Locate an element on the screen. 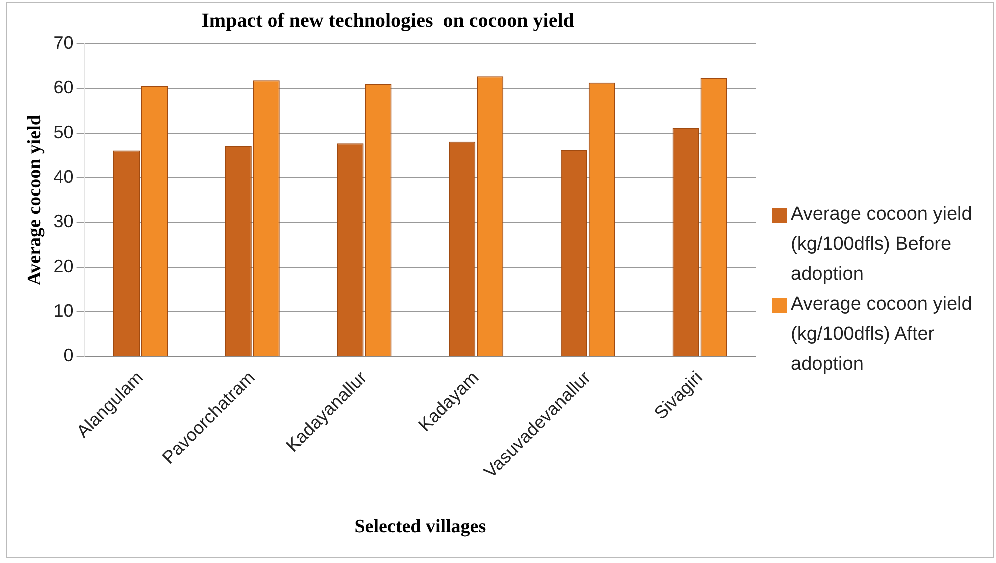 The height and width of the screenshot is (563, 996). y-tick-label: 30 is located at coordinates (64, 222).